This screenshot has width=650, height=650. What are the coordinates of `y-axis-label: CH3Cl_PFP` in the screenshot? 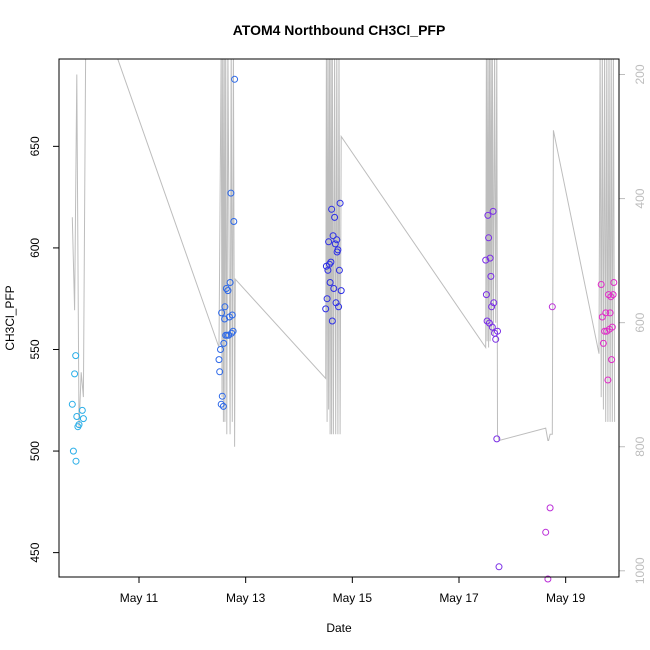 It's located at (10, 317).